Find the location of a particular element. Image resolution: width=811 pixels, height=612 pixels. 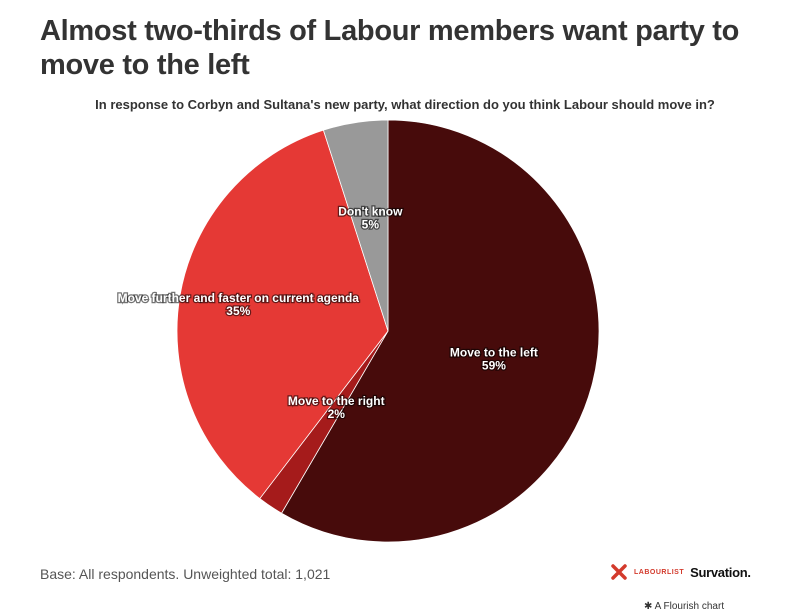

flourish-credit-text: A Flourish chart is located at coordinates (689, 606).